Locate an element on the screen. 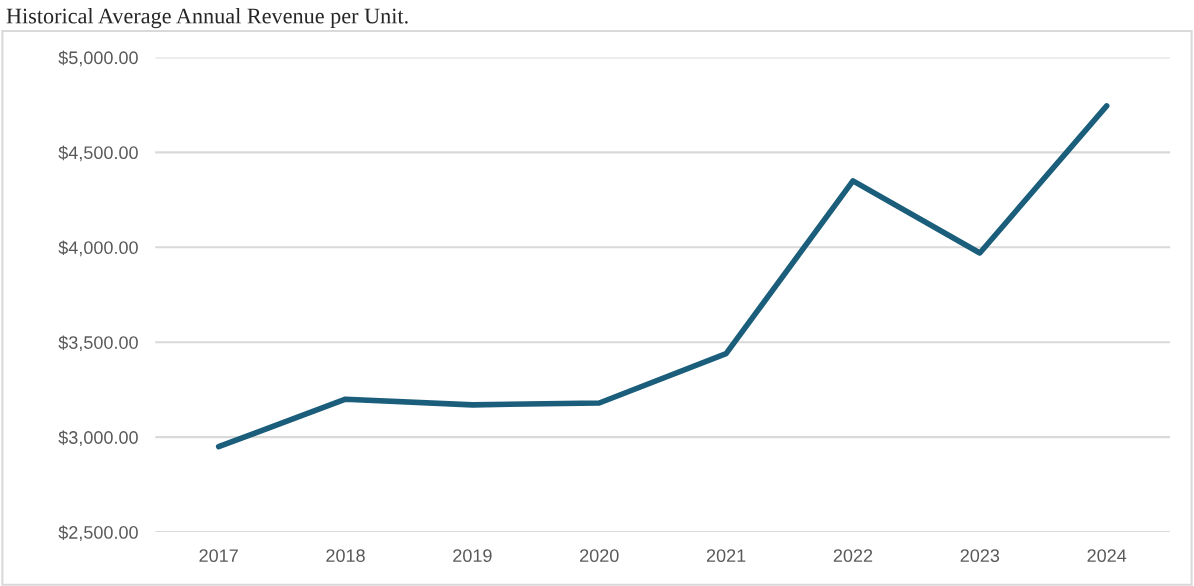 This screenshot has height=586, width=1194. y-tick-label: $3,000.00 is located at coordinates (98, 438).